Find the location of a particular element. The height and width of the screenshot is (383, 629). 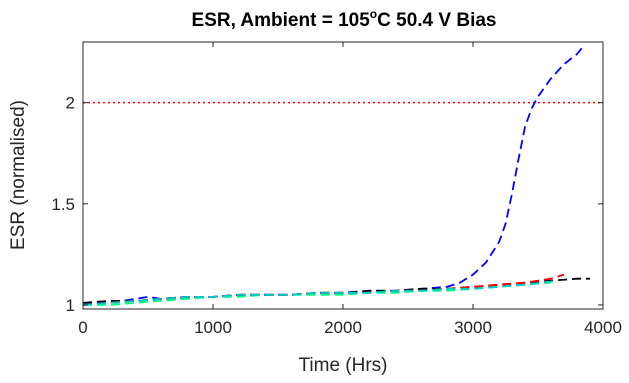

x-tick-label: 3000 is located at coordinates (473, 327).